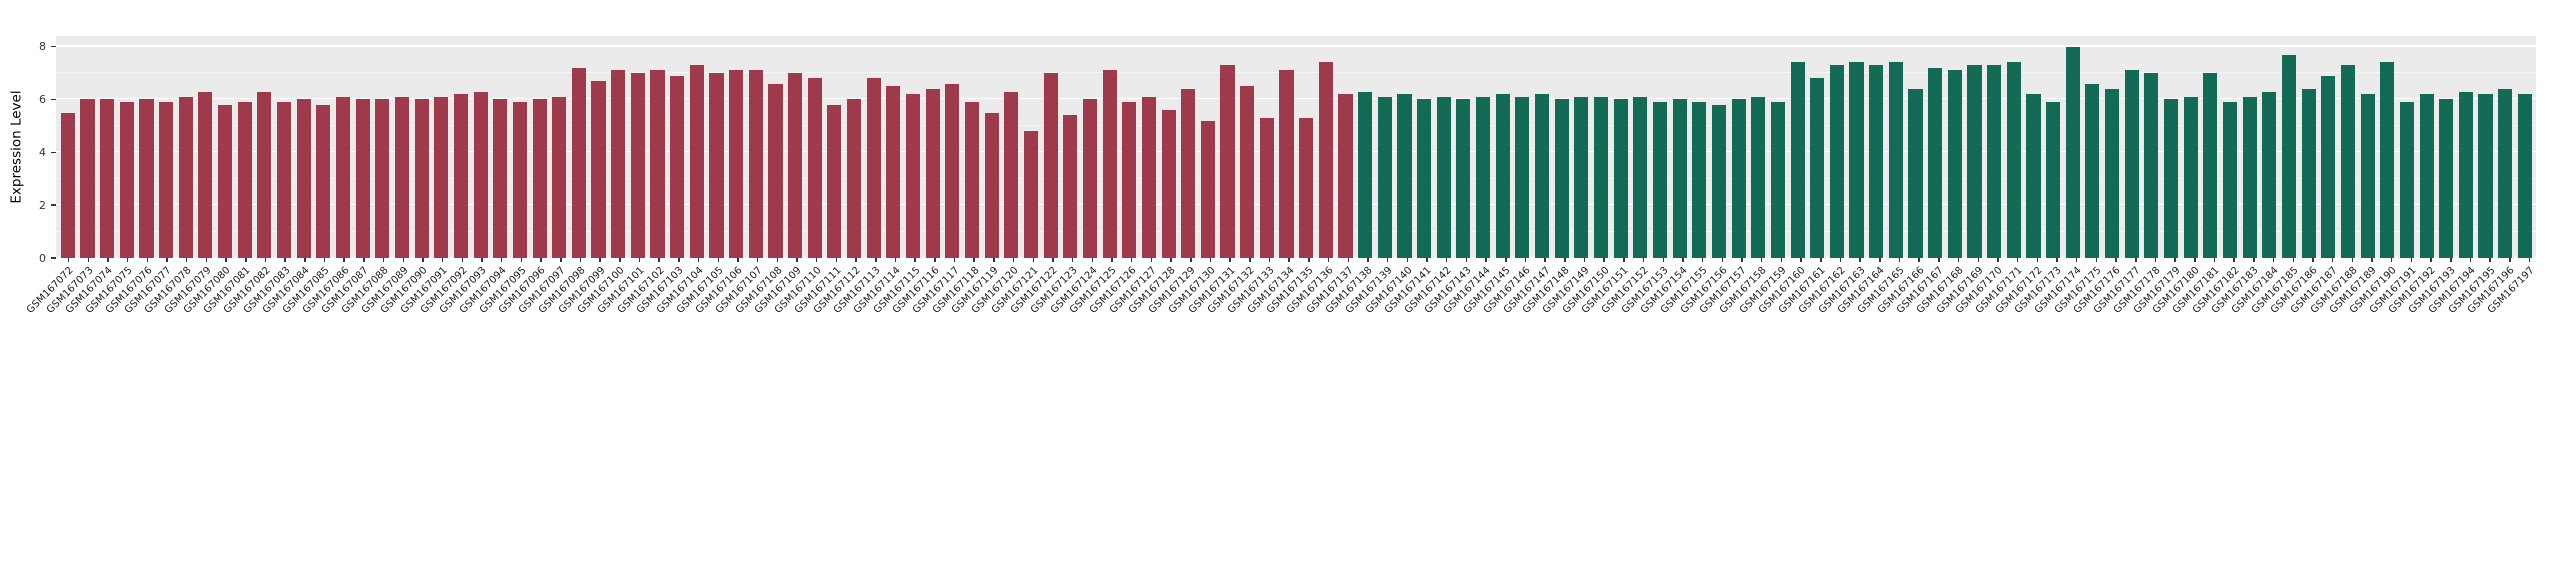  I want to click on x-axis-label-slot: GSM167169, so click(1961, 318).